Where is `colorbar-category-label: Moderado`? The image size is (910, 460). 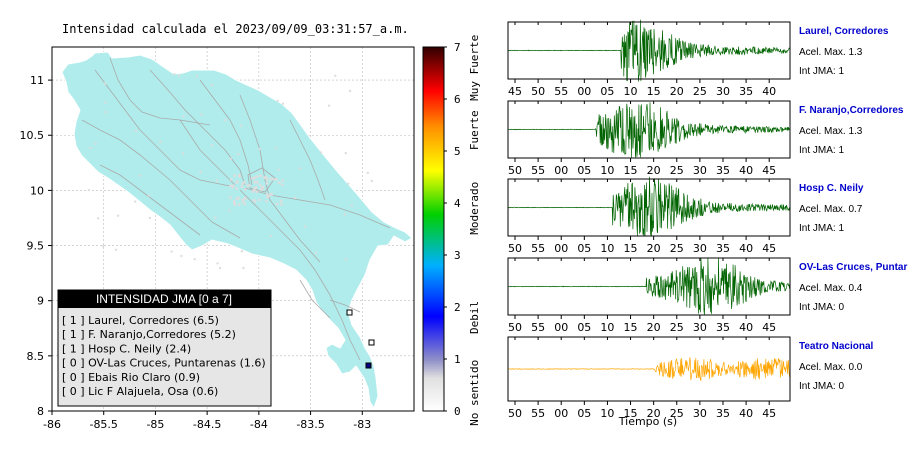
colorbar-category-label: Moderado is located at coordinates (474, 208).